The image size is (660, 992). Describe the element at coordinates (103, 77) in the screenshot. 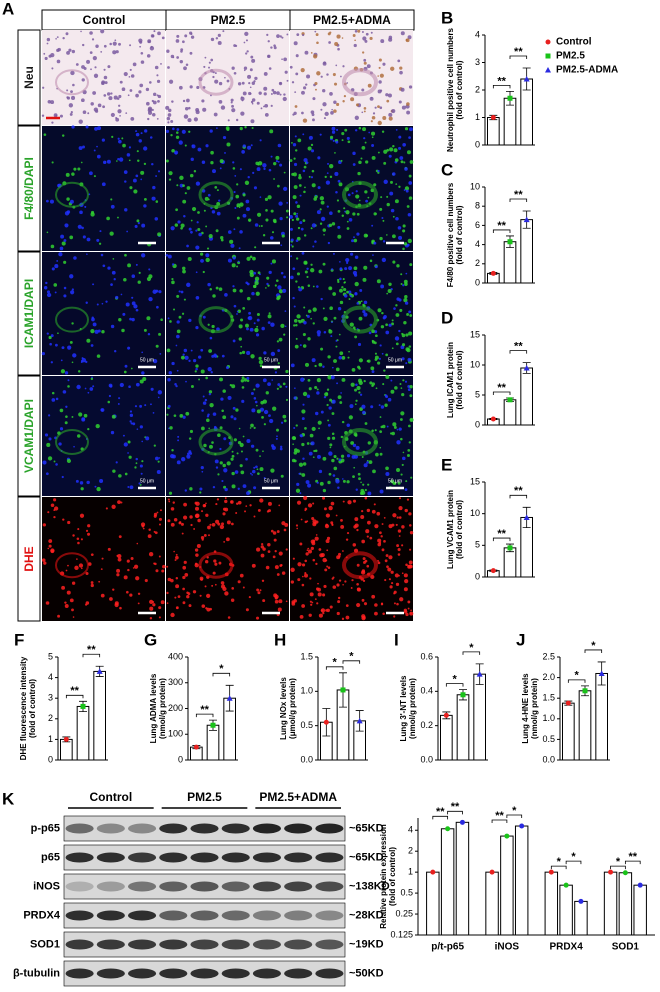

I see `micrograph-bg` at that location.